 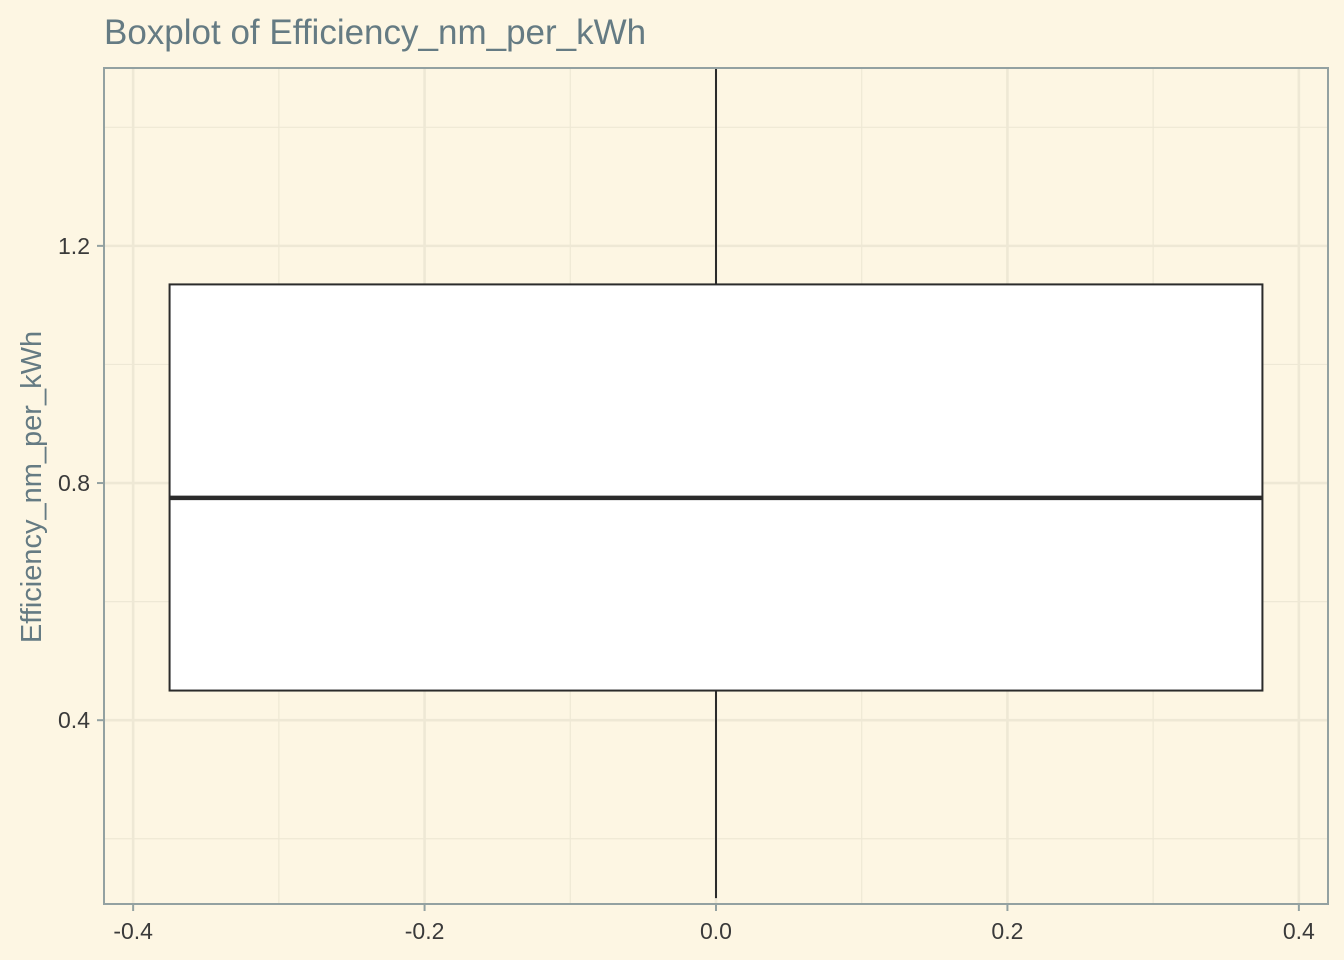 I want to click on y-axis-title: Efficiency_nm_per_kWh, so click(x=32, y=487).